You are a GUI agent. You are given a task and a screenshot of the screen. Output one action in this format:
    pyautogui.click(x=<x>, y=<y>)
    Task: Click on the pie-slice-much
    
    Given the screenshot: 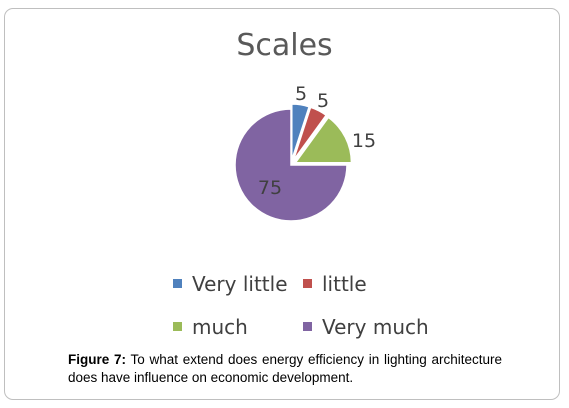 What is the action you would take?
    pyautogui.click(x=323, y=140)
    